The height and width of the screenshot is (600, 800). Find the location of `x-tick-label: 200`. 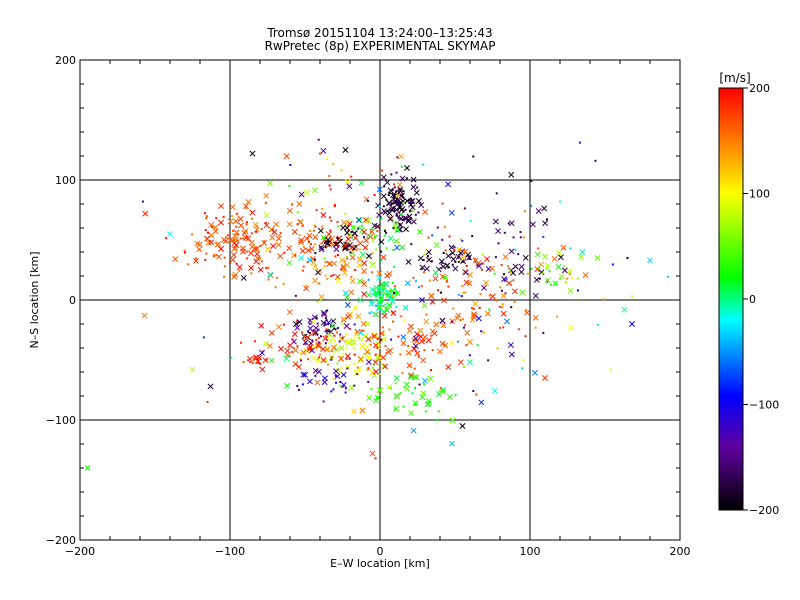

x-tick-label: 200 is located at coordinates (680, 551).